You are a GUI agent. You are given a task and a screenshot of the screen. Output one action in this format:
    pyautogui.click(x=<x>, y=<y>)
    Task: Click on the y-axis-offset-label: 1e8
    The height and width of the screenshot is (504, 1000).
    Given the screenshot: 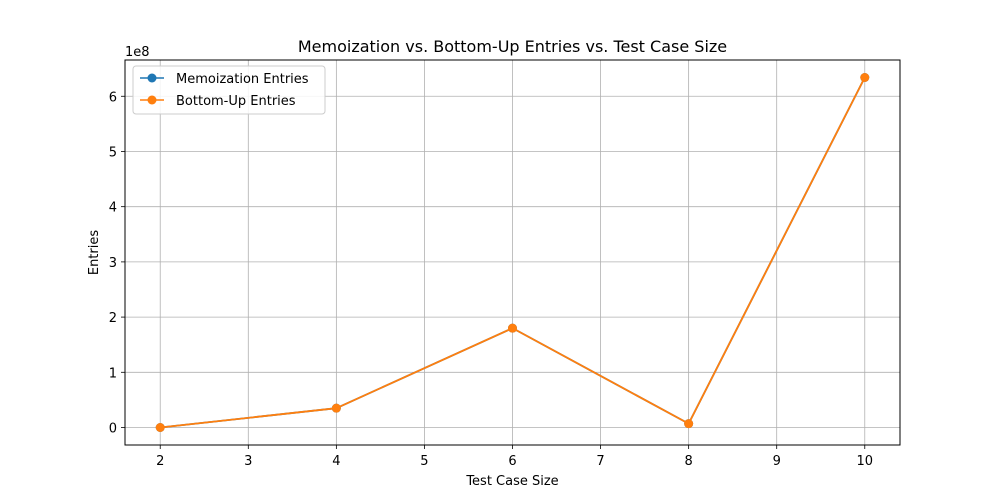 What is the action you would take?
    pyautogui.click(x=137, y=52)
    